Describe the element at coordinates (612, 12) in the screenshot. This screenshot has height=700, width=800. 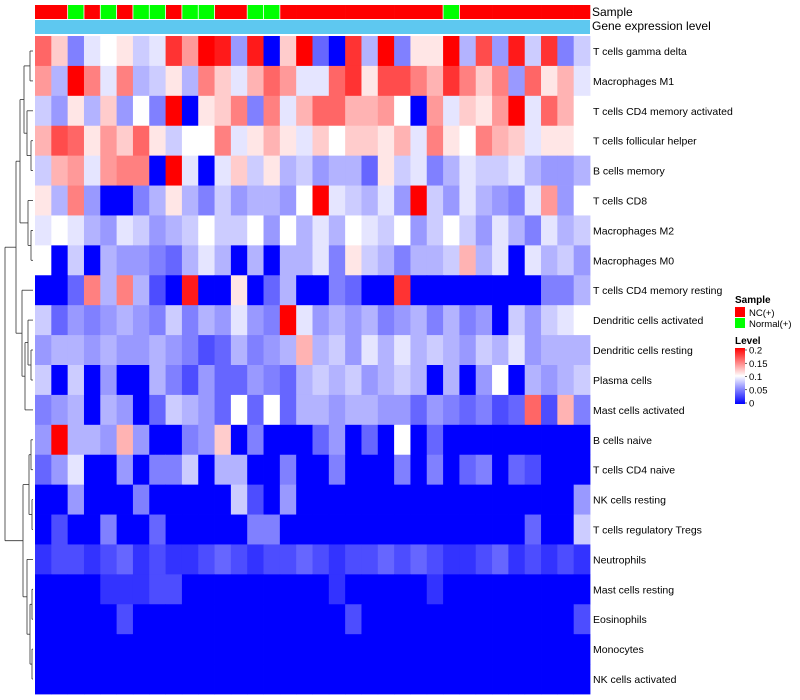
I see `sample-annotation-label: Sample` at that location.